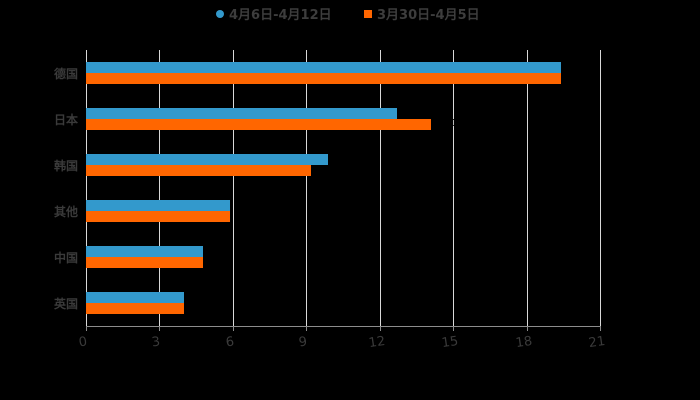 The height and width of the screenshot is (400, 700). What do you see at coordinates (220, 13) in the screenshot?
I see `legend-circle-icon` at bounding box center [220, 13].